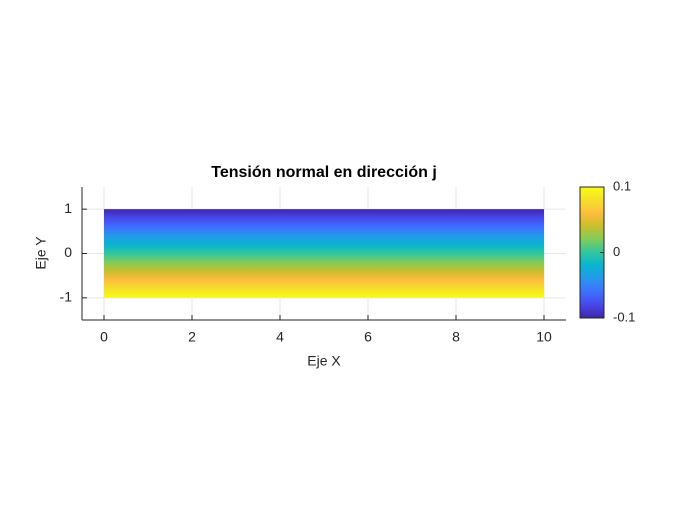  What do you see at coordinates (368, 337) in the screenshot?
I see `x-tick-label: 6` at bounding box center [368, 337].